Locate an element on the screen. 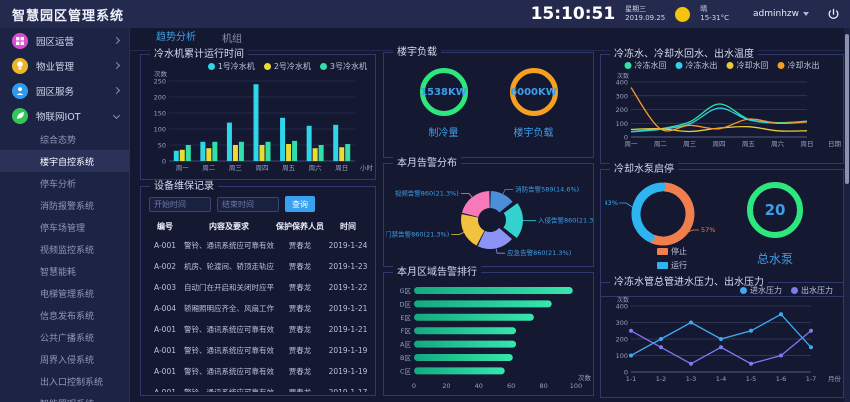 Image resolution: width=850 pixels, height=402 pixels. sidebar-item-3: 园区服务 is located at coordinates (64, 90).